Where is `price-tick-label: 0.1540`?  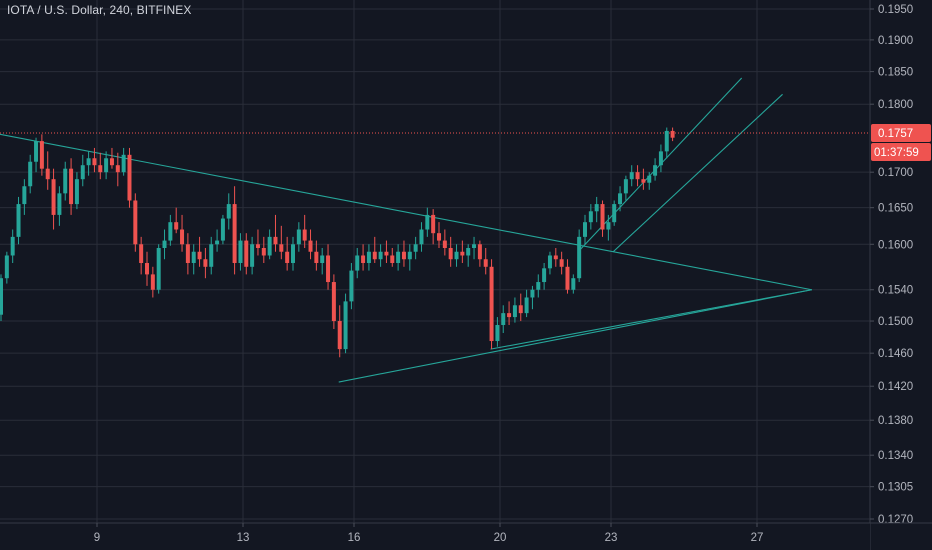
price-tick-label: 0.1540 is located at coordinates (895, 291).